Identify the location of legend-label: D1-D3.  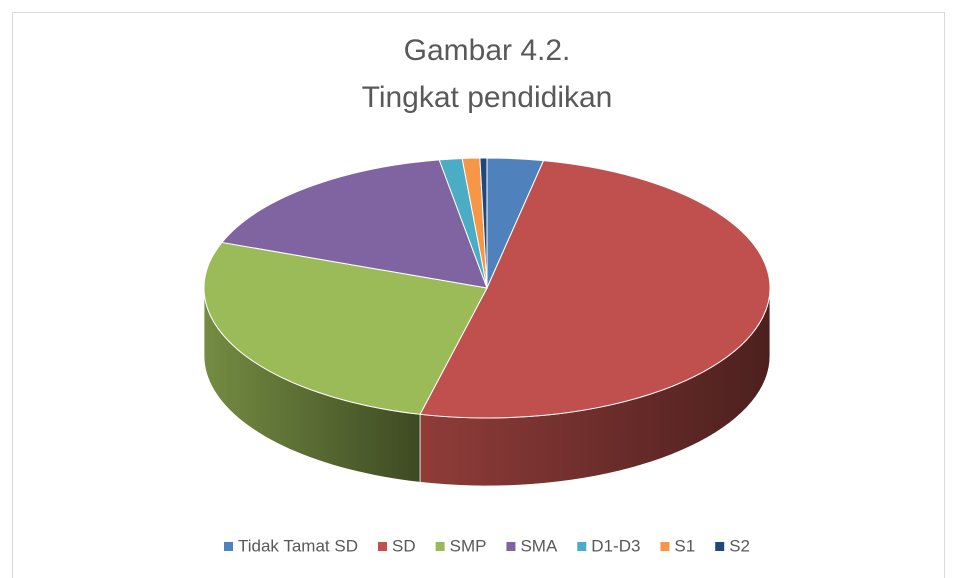
(615, 545).